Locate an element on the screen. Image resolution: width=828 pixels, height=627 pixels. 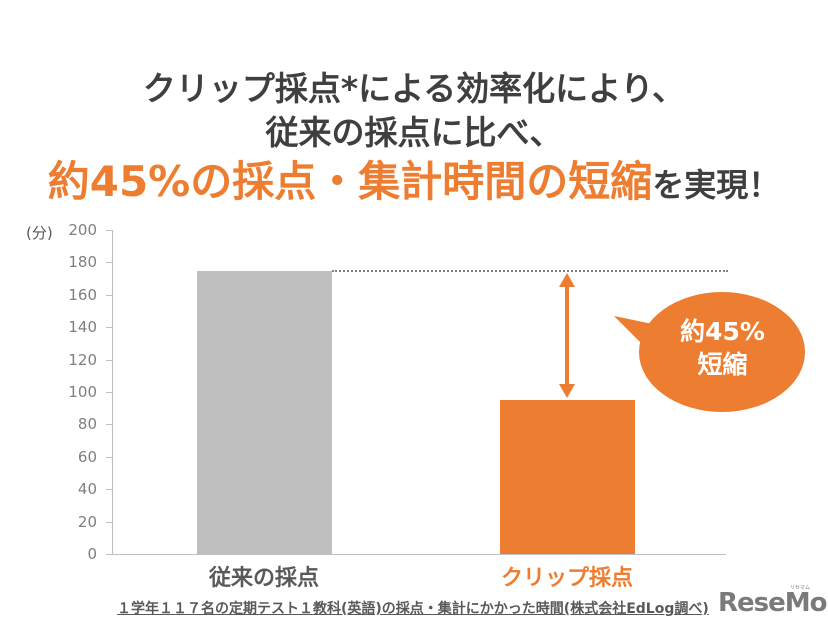
headline-tail: を実現！ is located at coordinates (716, 185).